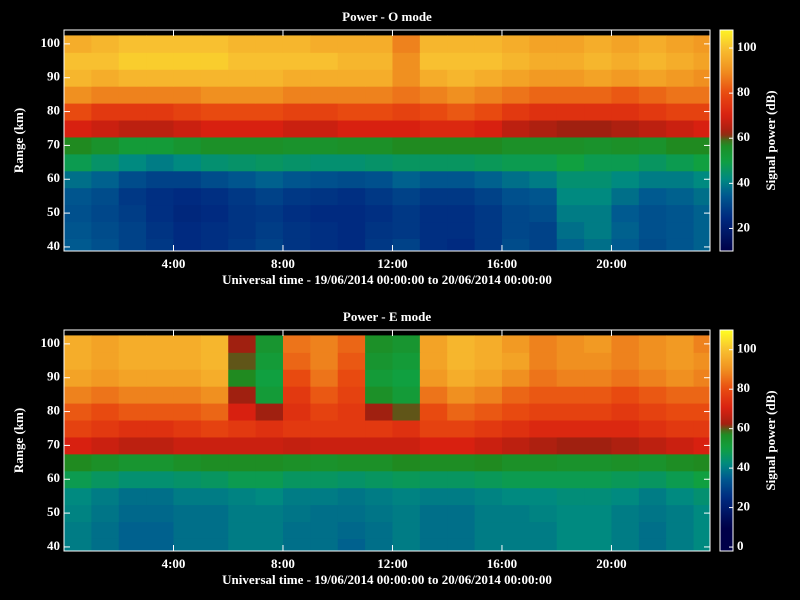 Image resolution: width=800 pixels, height=600 pixels. I want to click on y-tick-label: 80, so click(53, 110).